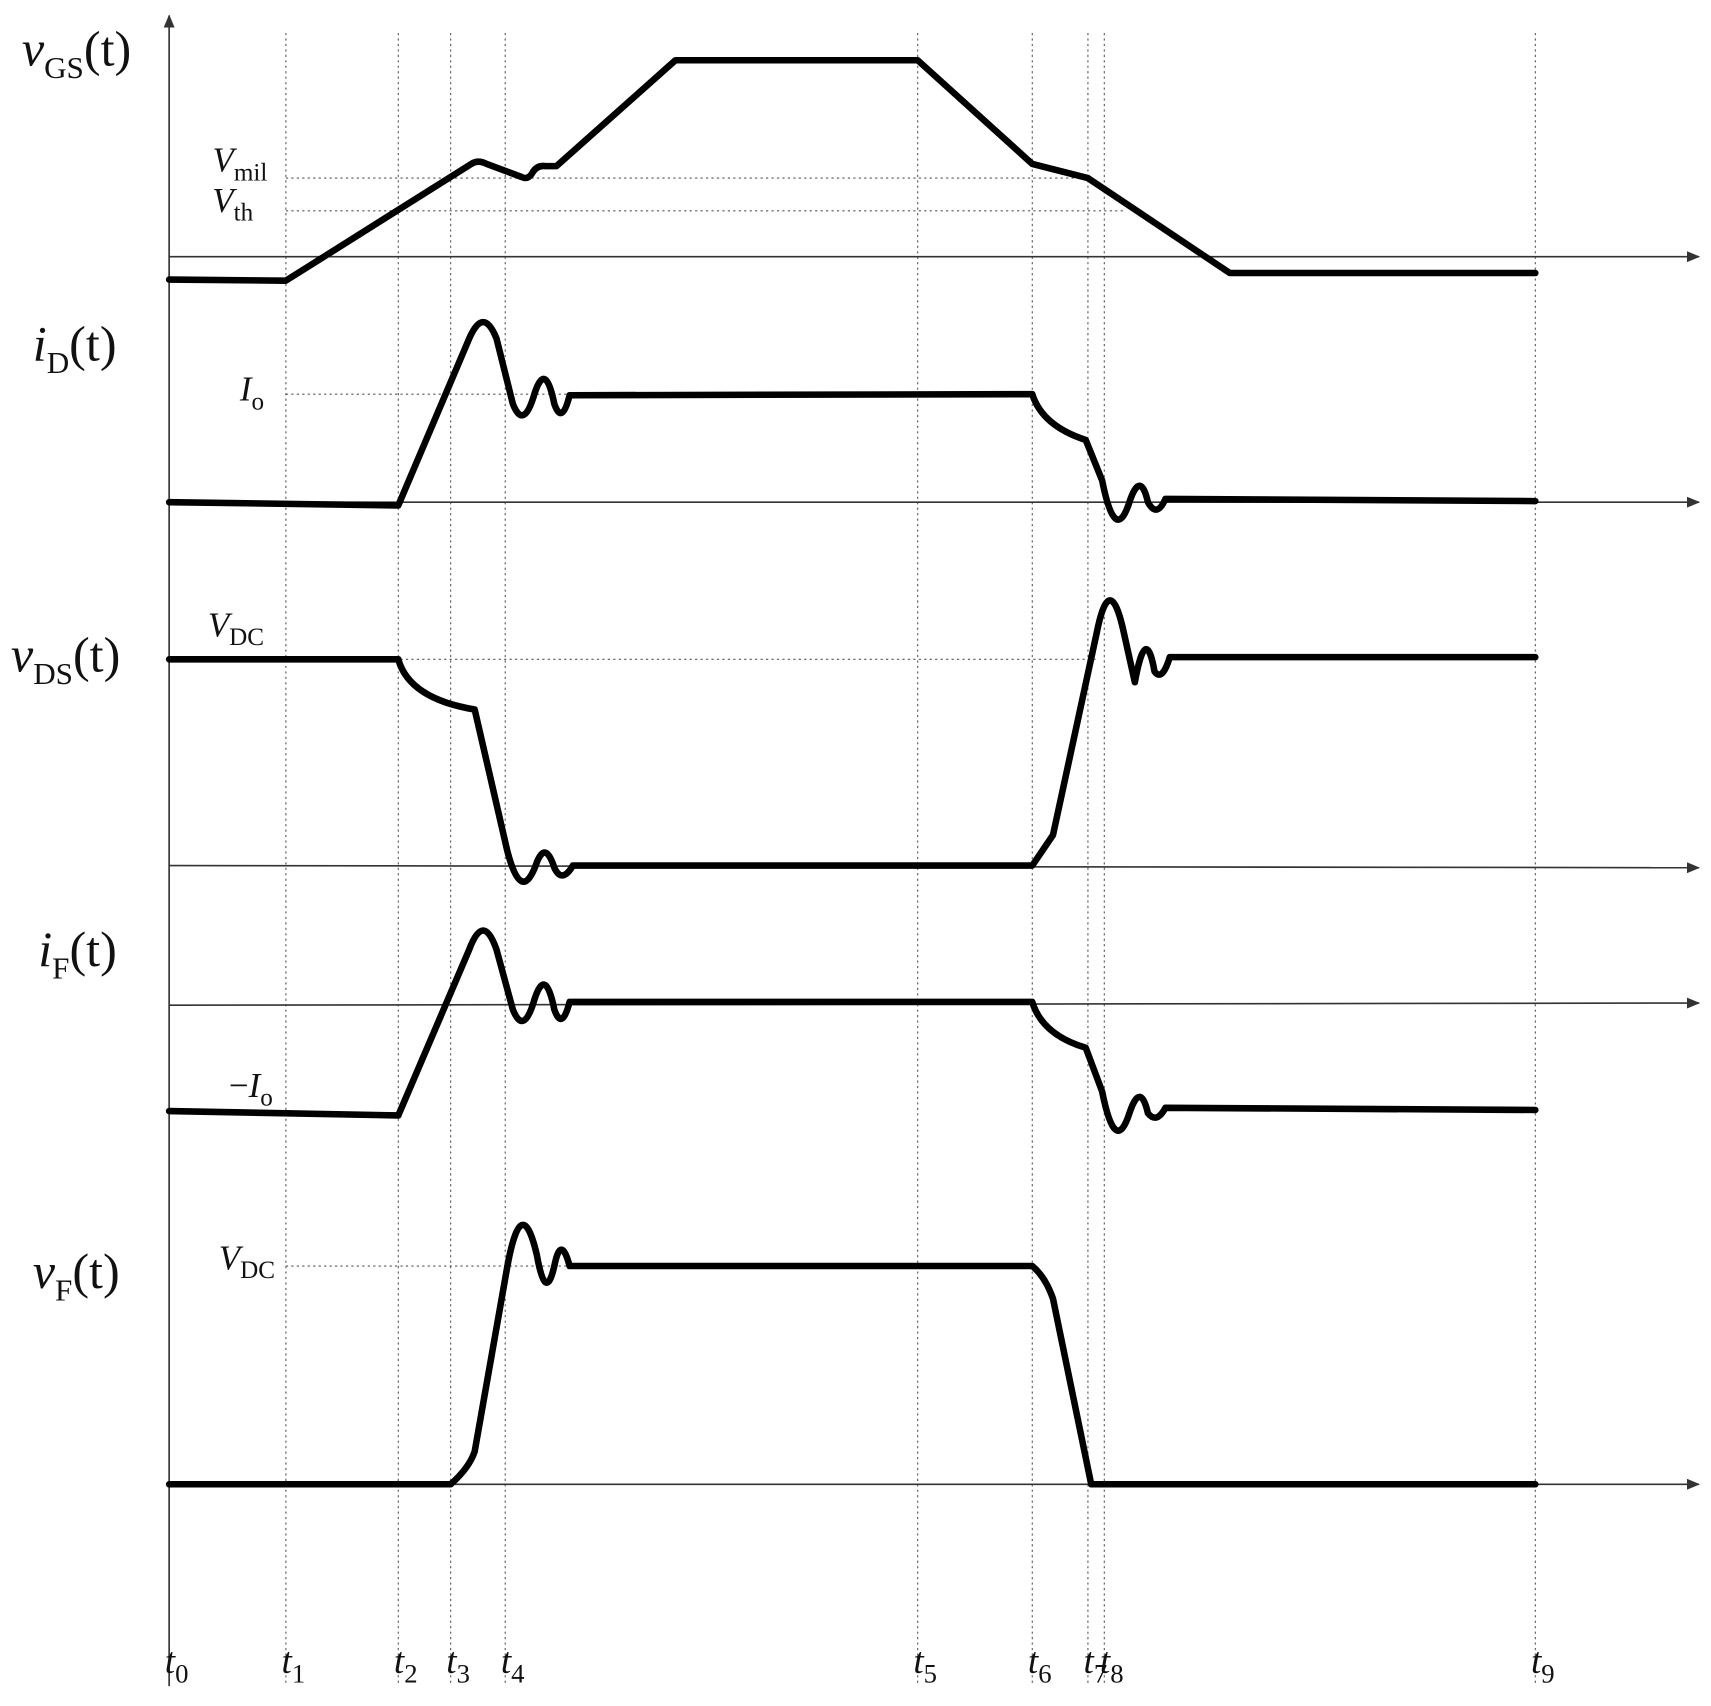 This screenshot has height=1706, width=1711. I want to click on vf-waveform, so click(852, 1354).